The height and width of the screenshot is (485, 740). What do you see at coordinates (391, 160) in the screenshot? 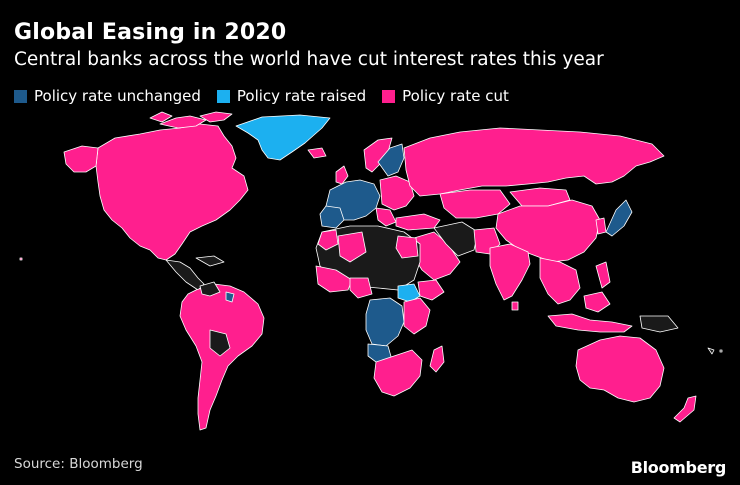
I see `region-sweden-finland` at bounding box center [391, 160].